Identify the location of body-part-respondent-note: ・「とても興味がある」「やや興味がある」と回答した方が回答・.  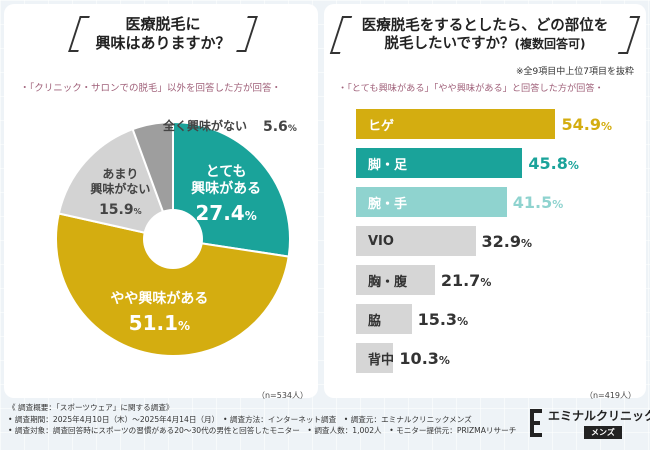
(471, 88).